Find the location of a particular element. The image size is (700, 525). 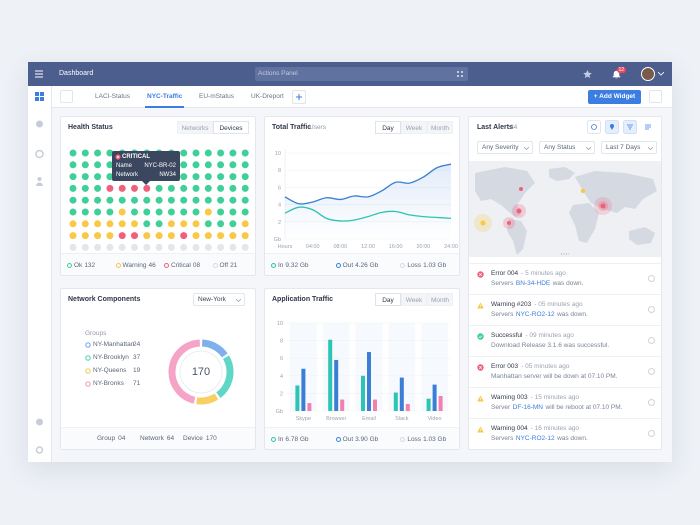

y-tick-label: 6 is located at coordinates (279, 188).